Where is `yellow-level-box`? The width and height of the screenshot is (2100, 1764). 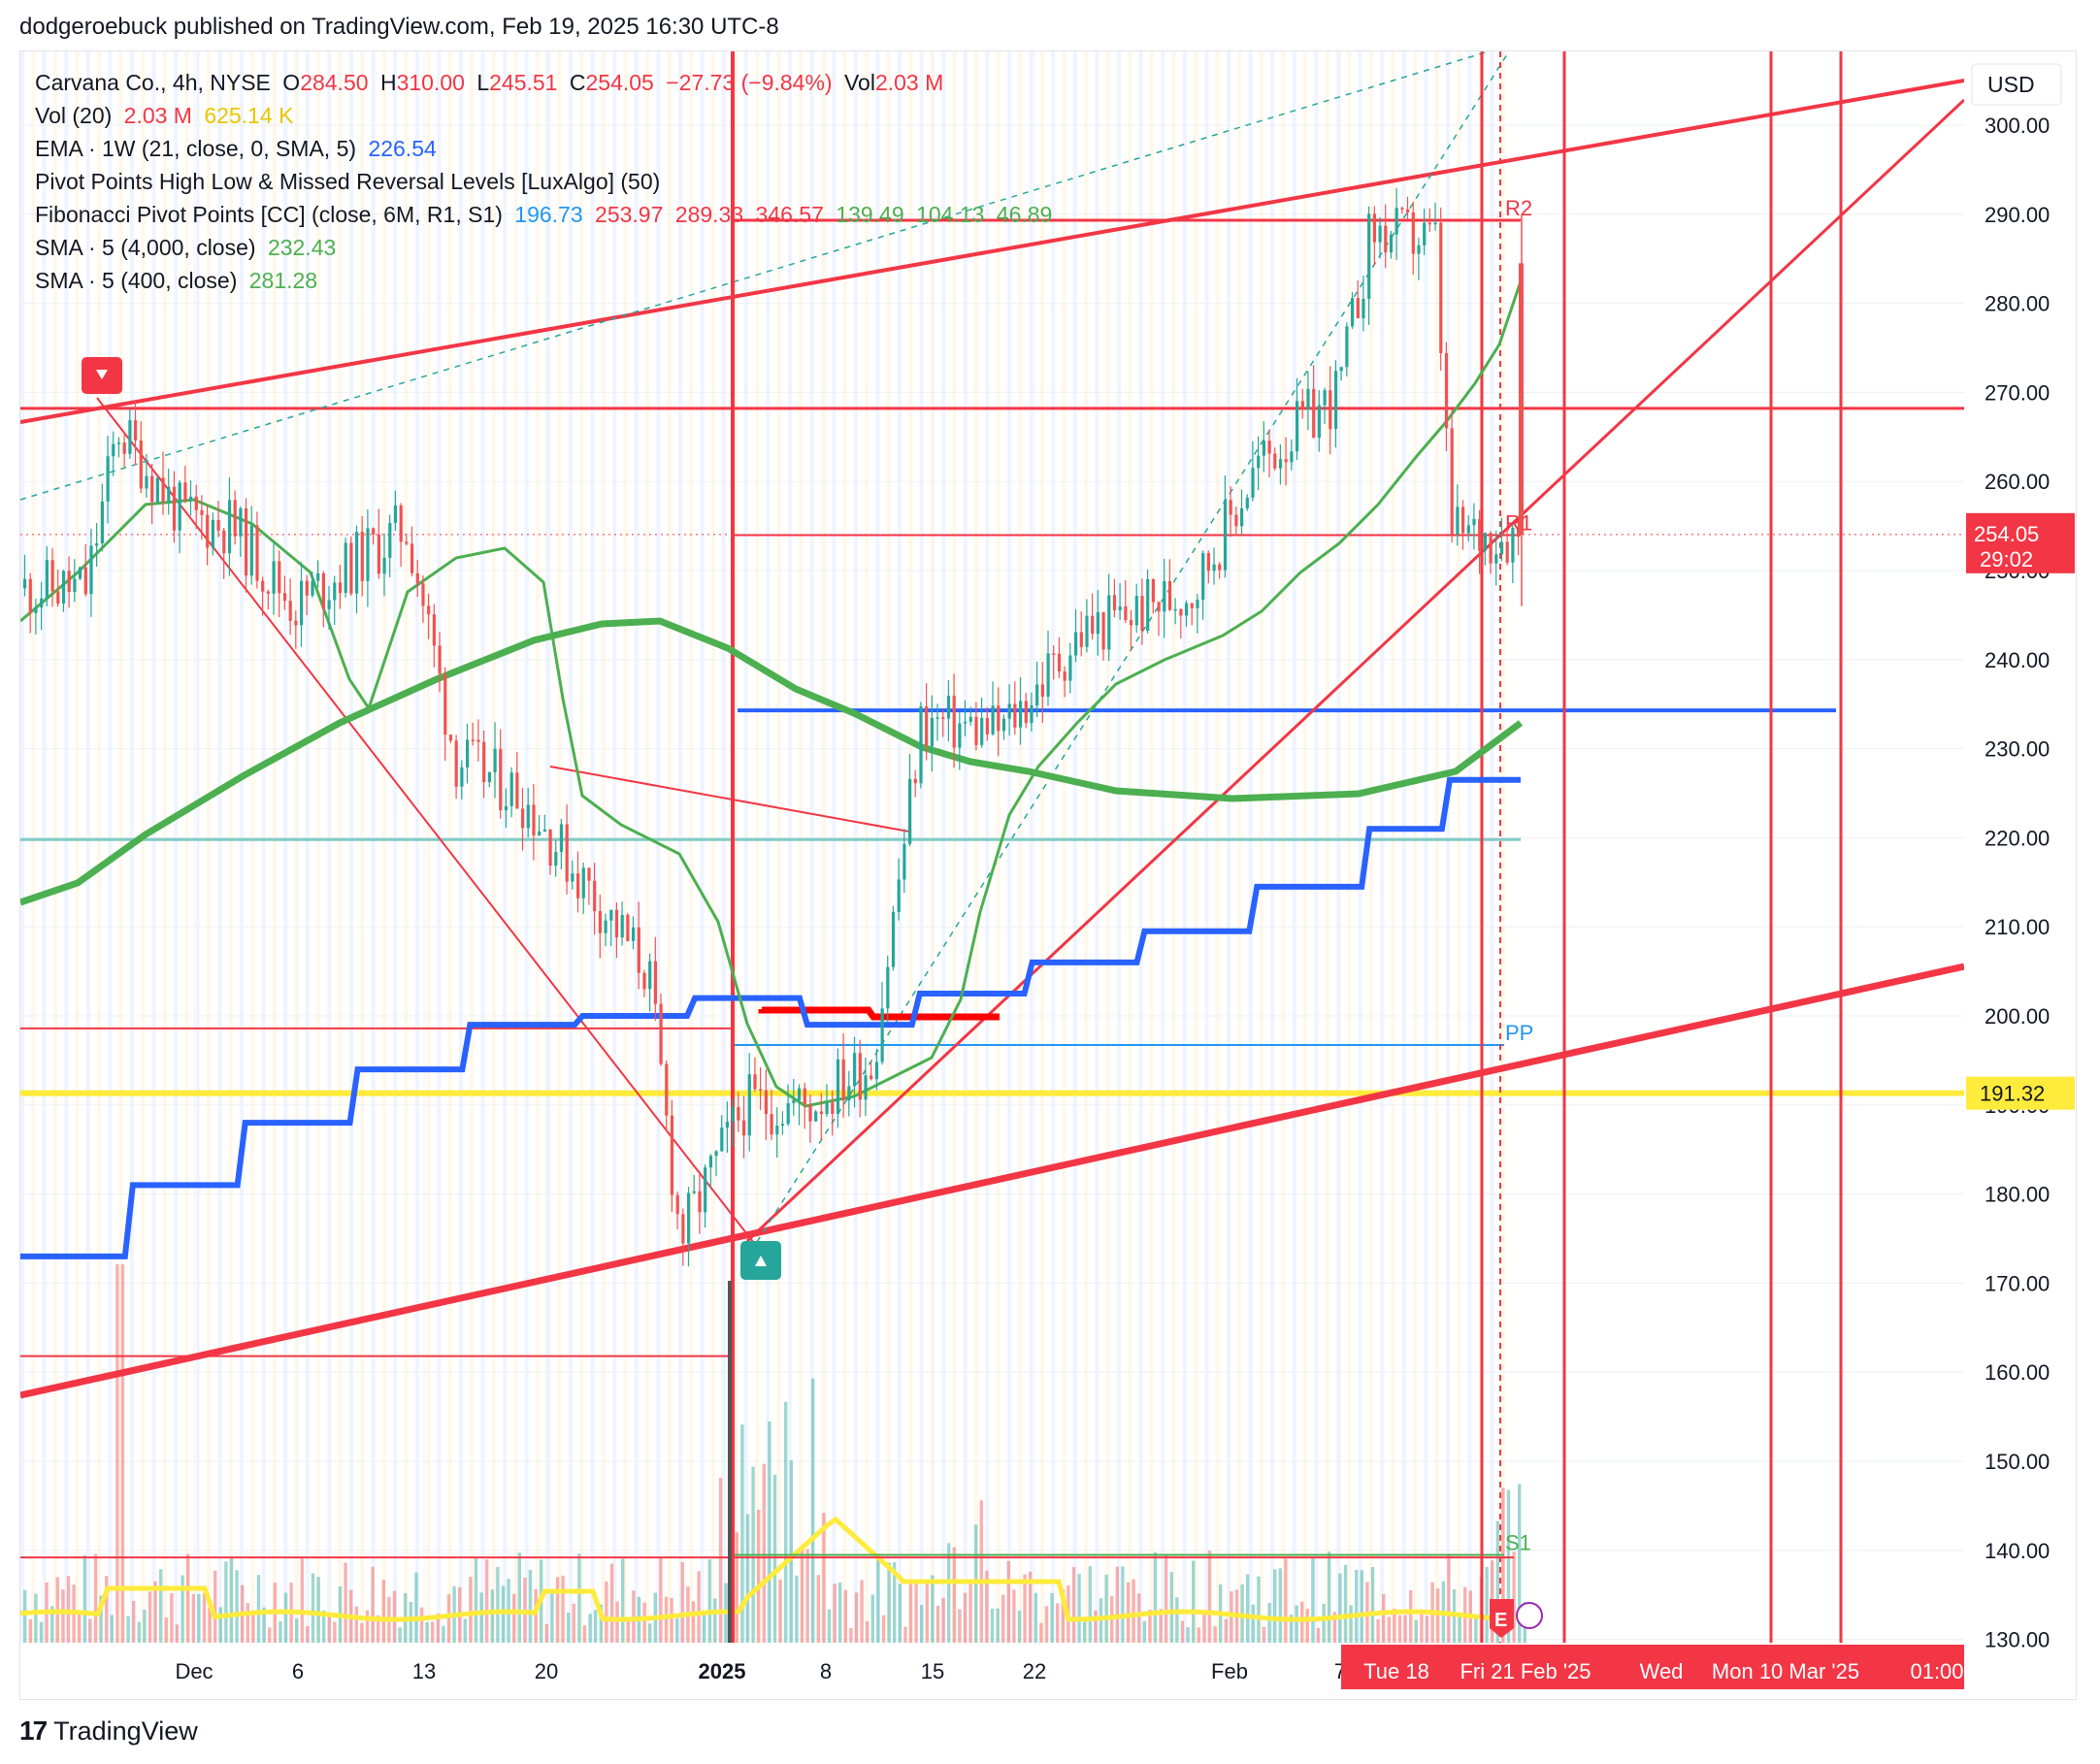 yellow-level-box is located at coordinates (2020, 1093).